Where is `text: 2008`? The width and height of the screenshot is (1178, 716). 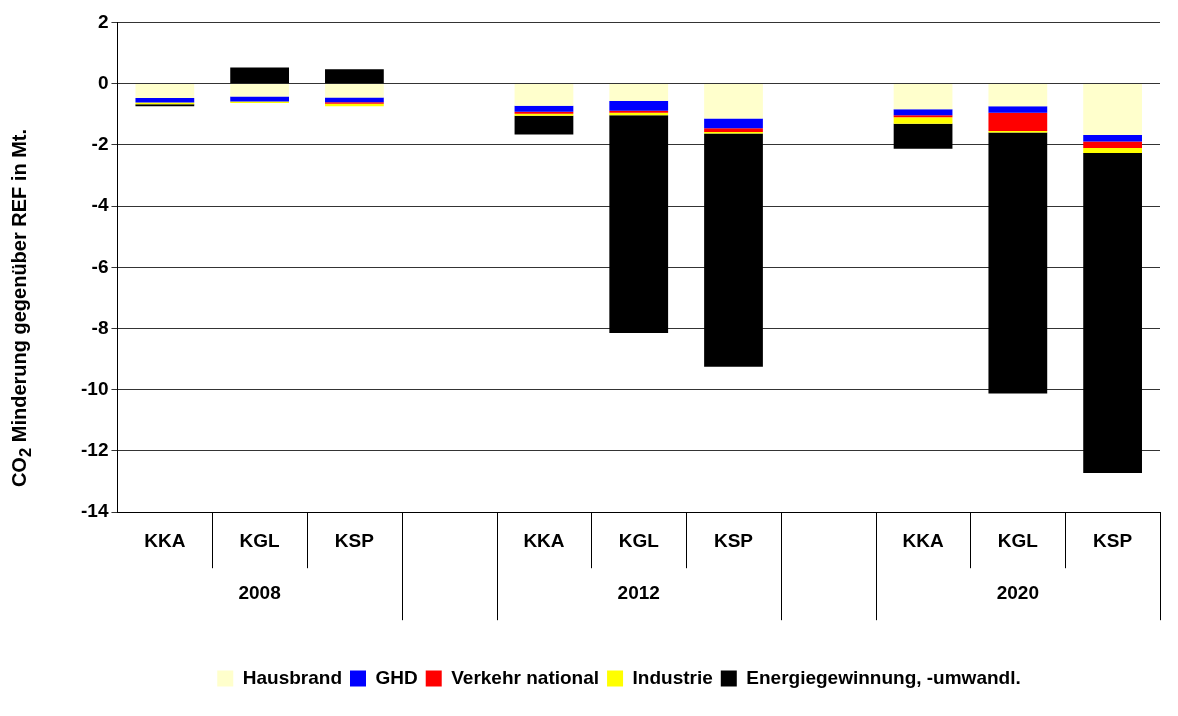
text: 2008 is located at coordinates (259, 593).